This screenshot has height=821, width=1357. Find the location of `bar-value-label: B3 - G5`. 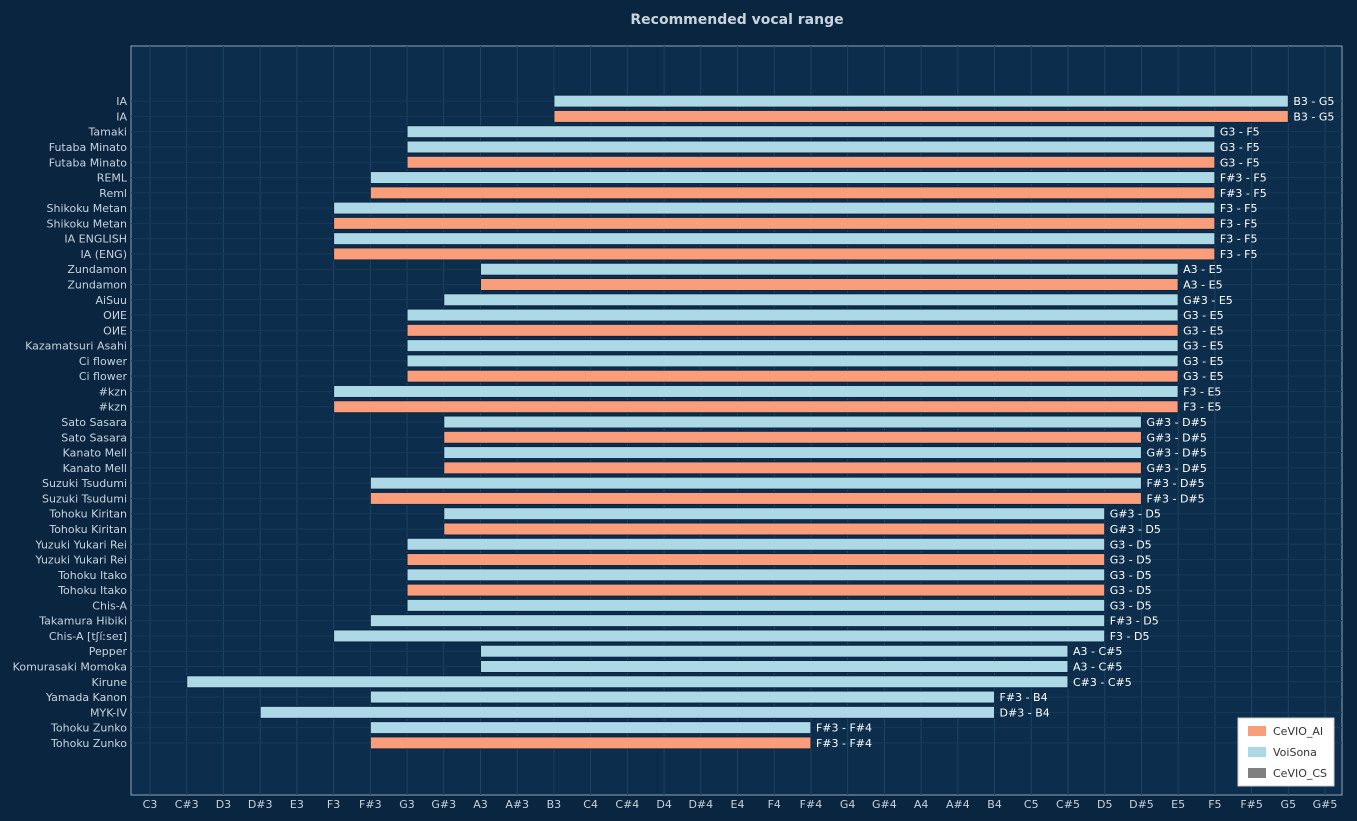

bar-value-label: B3 - G5 is located at coordinates (1313, 116).